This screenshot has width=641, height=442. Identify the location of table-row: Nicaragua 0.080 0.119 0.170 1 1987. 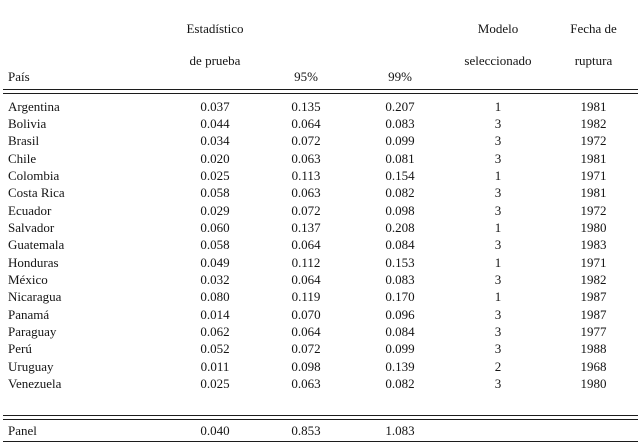
(320, 296).